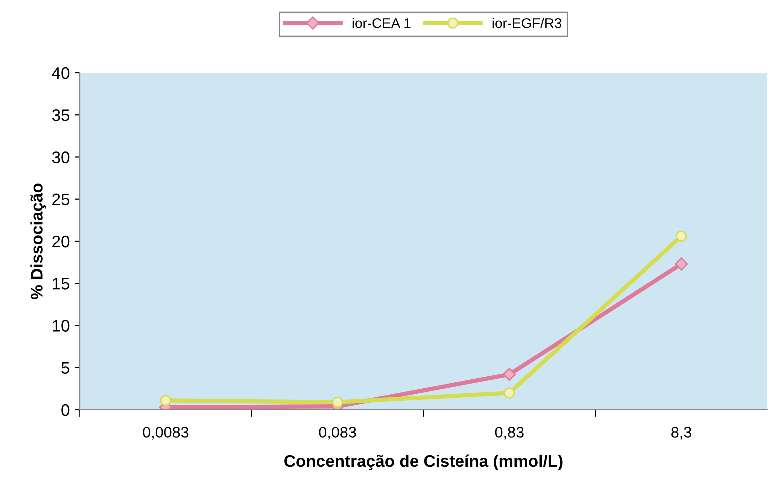 The height and width of the screenshot is (486, 769). Describe the element at coordinates (61, 326) in the screenshot. I see `y-tick-label: 10` at that location.